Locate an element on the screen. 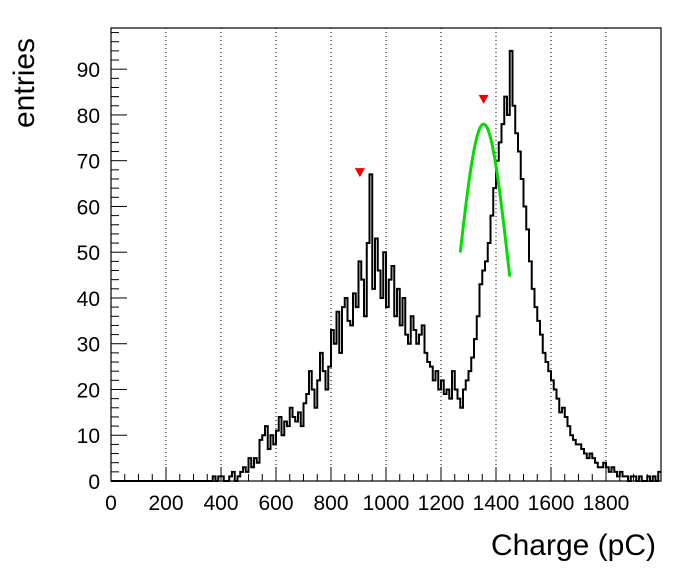 Image resolution: width=696 pixels, height=572 pixels. gaussian-fit-curve is located at coordinates (485, 199).